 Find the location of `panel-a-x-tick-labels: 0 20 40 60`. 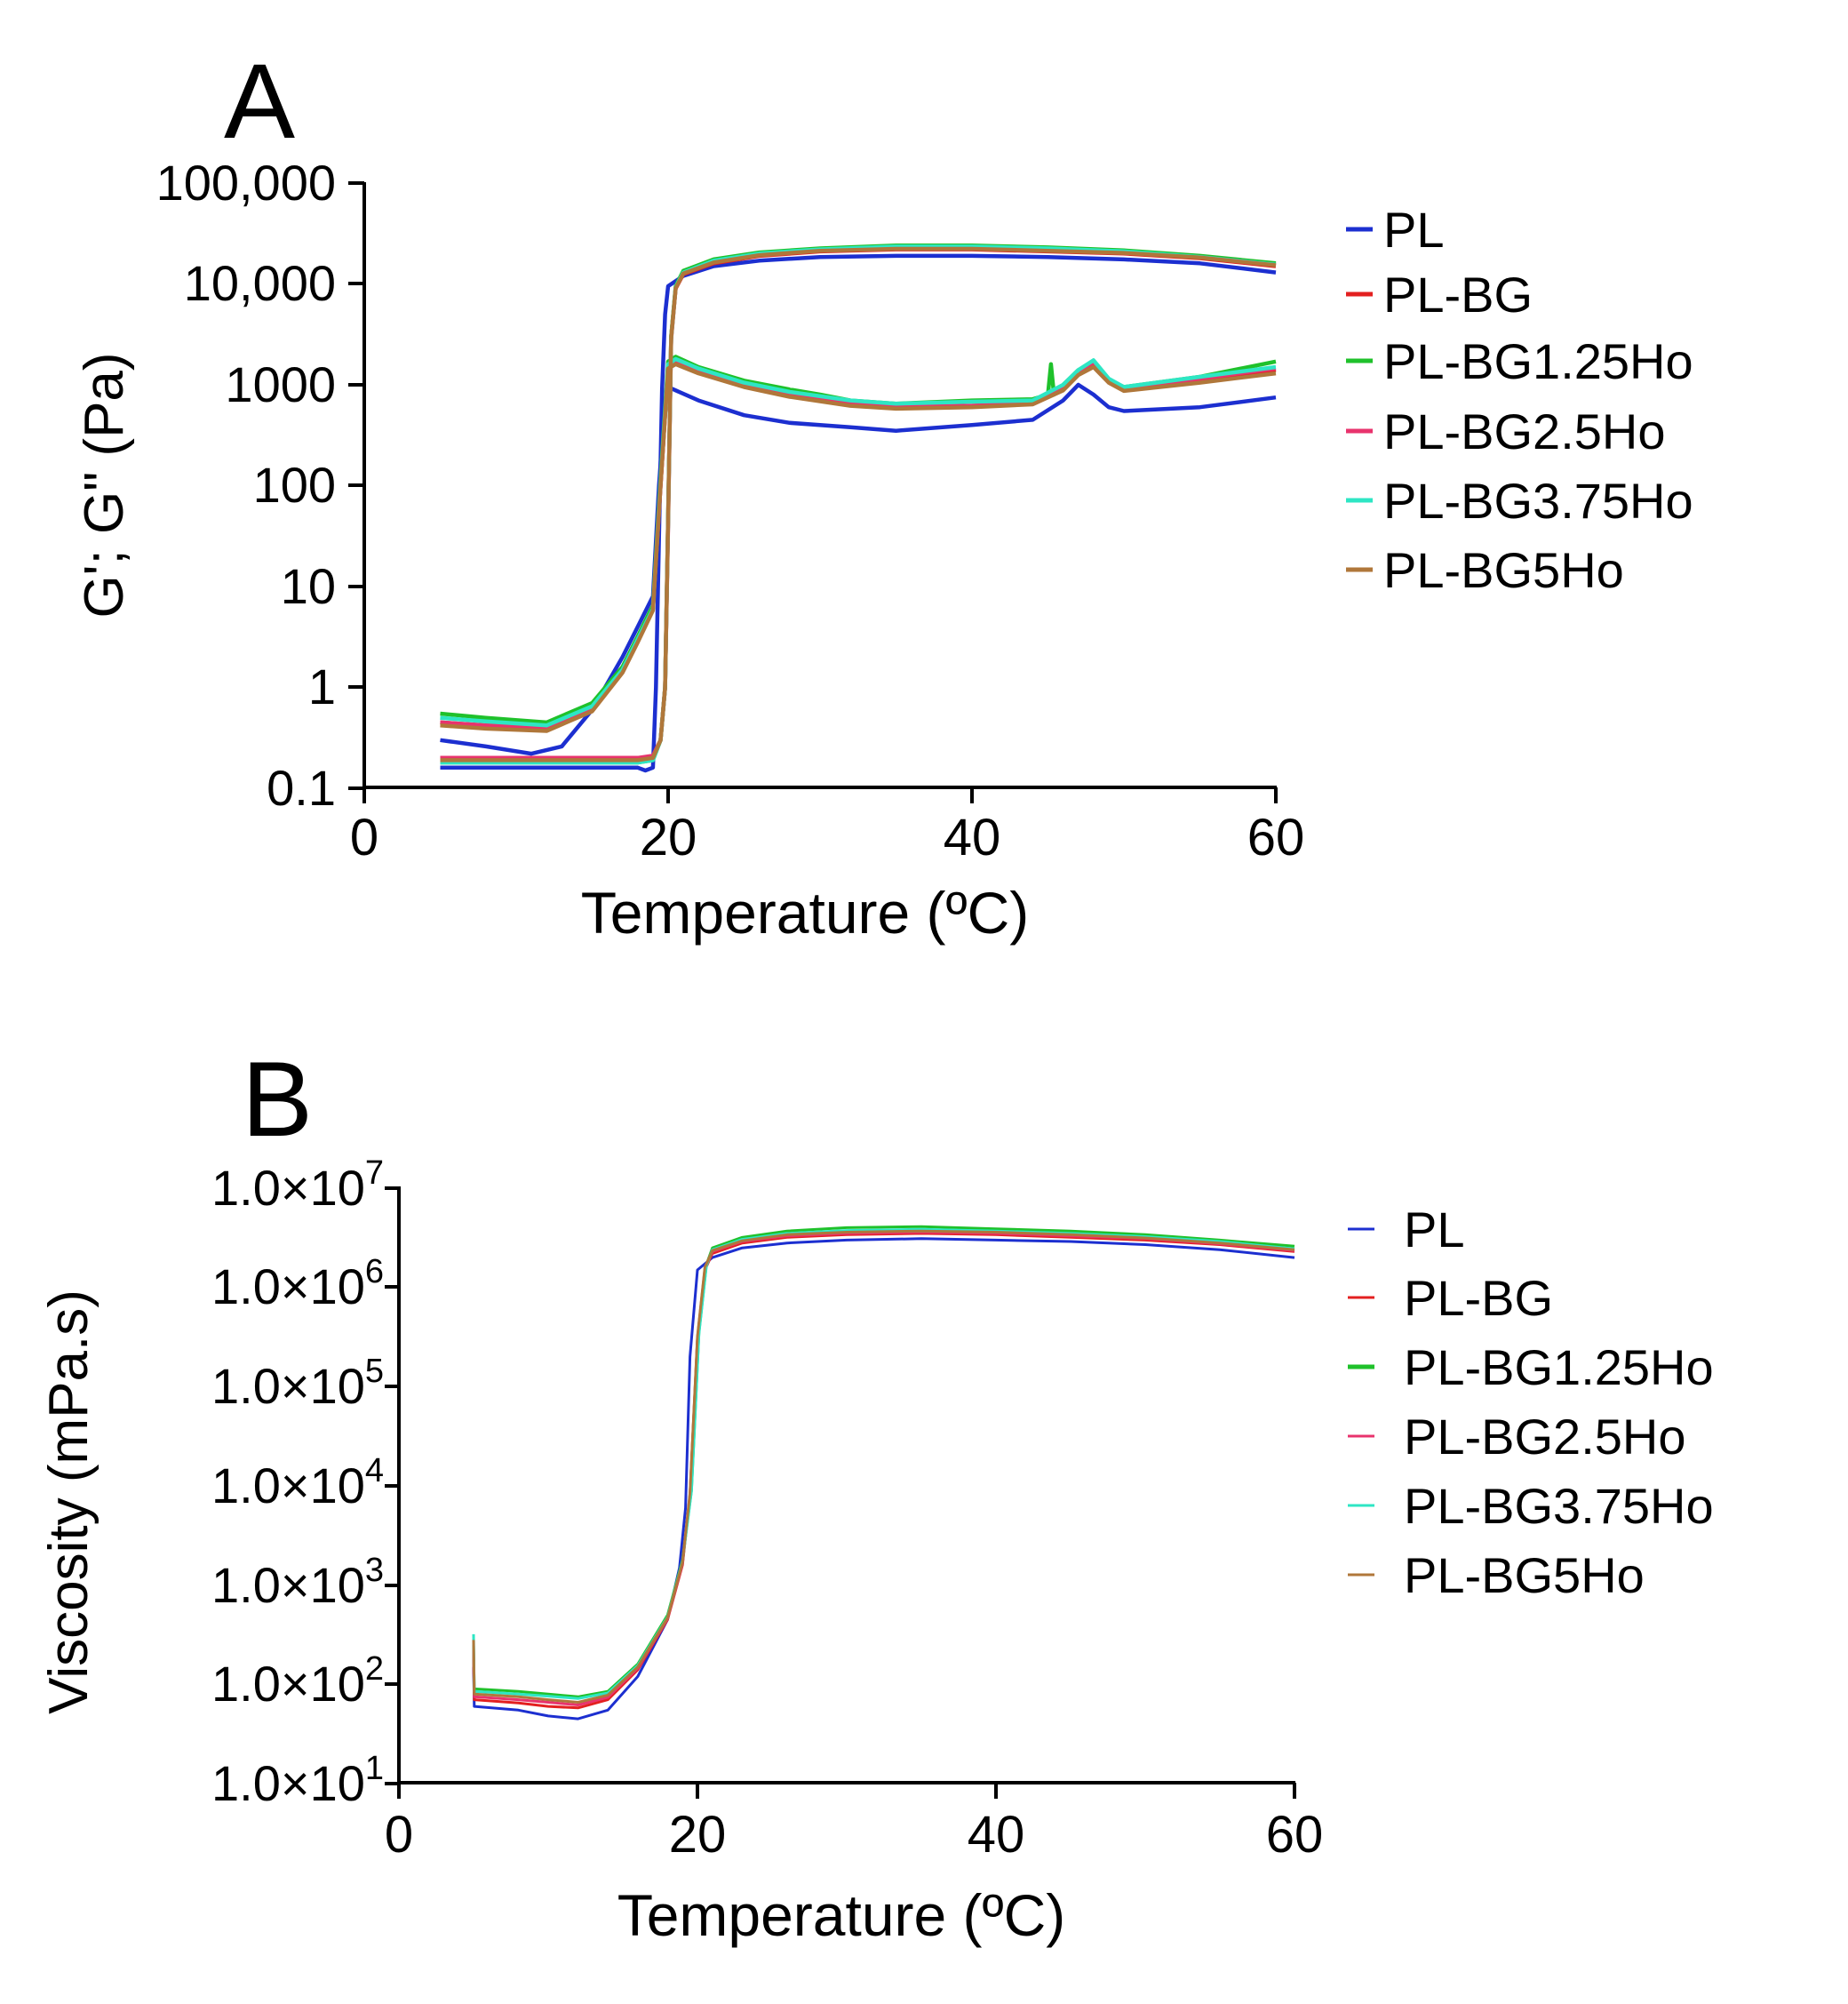

panel-a-x-tick-labels: 0 20 40 60 is located at coordinates (827, 837).